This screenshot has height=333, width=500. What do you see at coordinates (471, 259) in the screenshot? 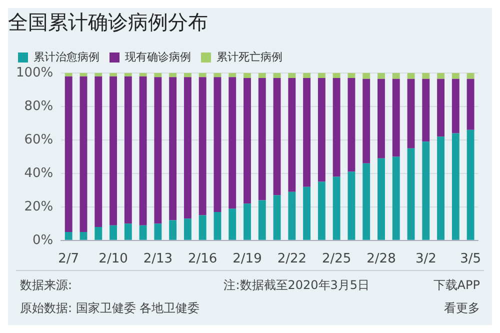
I see `x-tick-label: 3/5` at bounding box center [471, 259].